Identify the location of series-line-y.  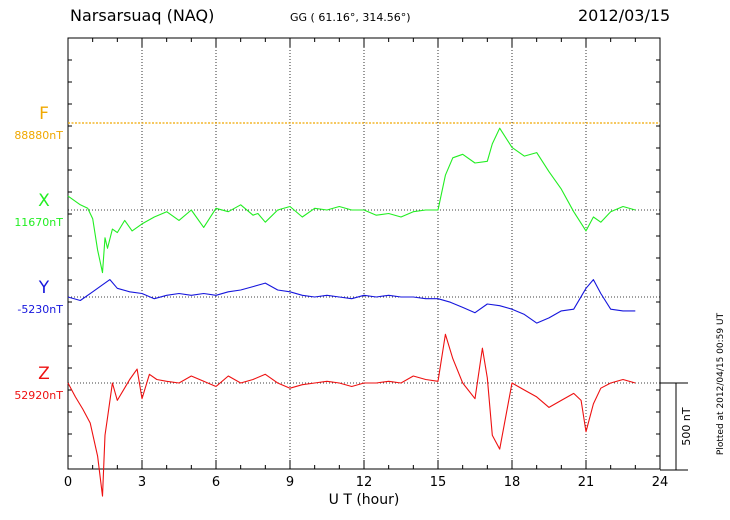
(351, 301).